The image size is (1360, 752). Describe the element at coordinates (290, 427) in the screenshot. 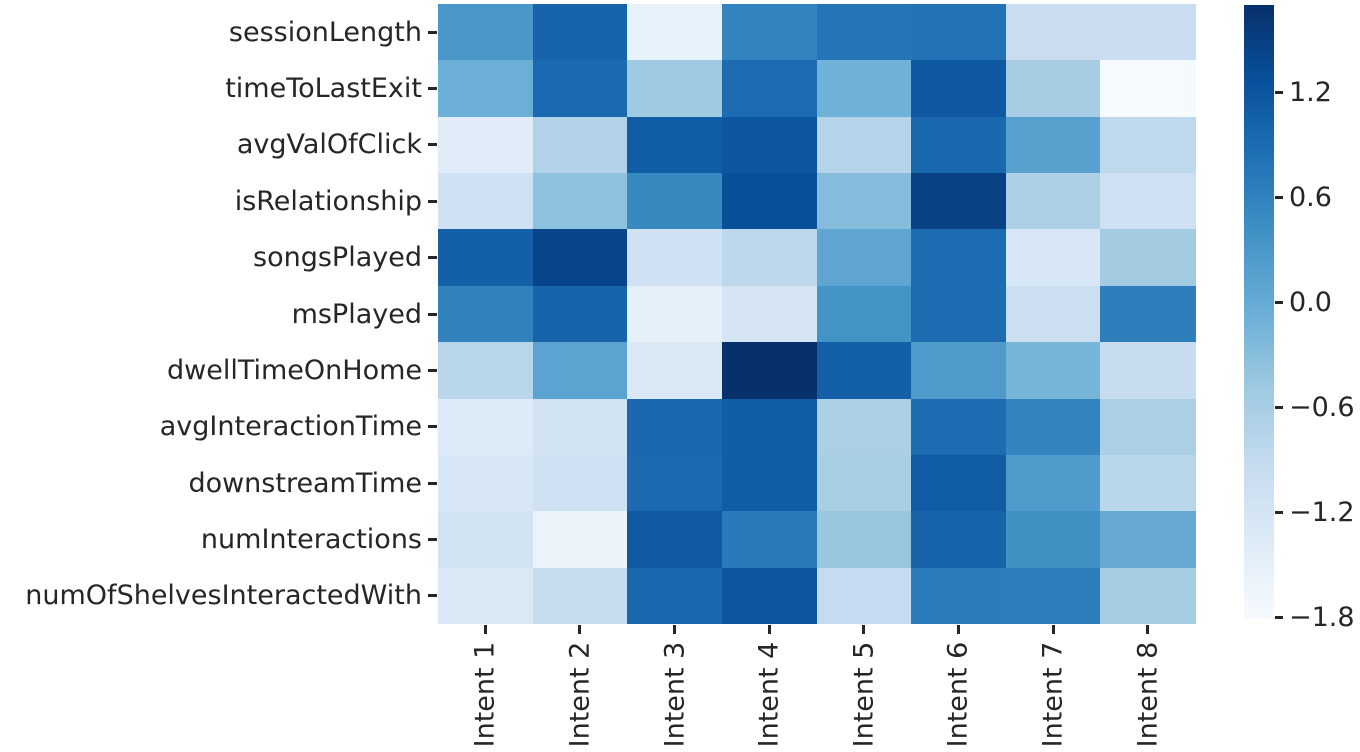

I see `y-tick-label: avgInteractionTime` at that location.